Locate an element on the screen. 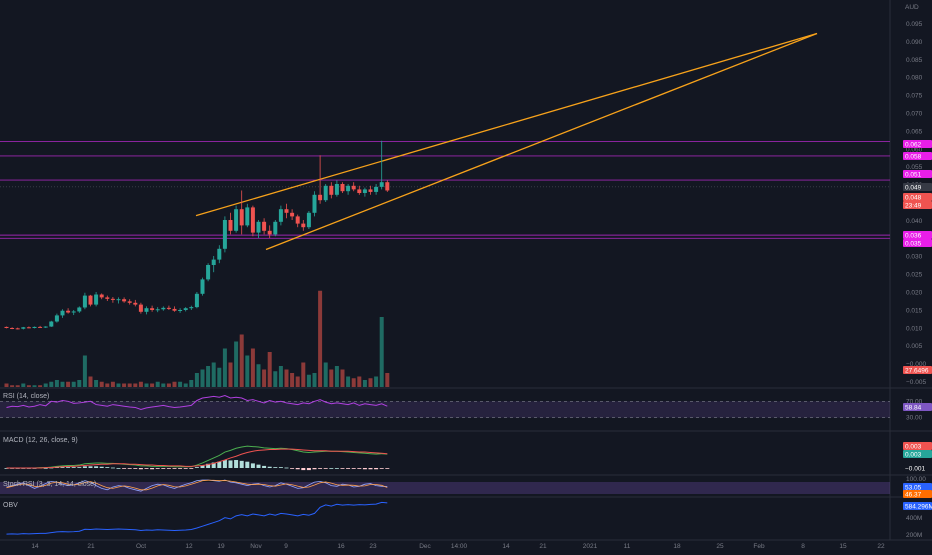  stoch-rsi-label: Stoch RSI (3, 3, 14, 14, close) is located at coordinates (49, 484).